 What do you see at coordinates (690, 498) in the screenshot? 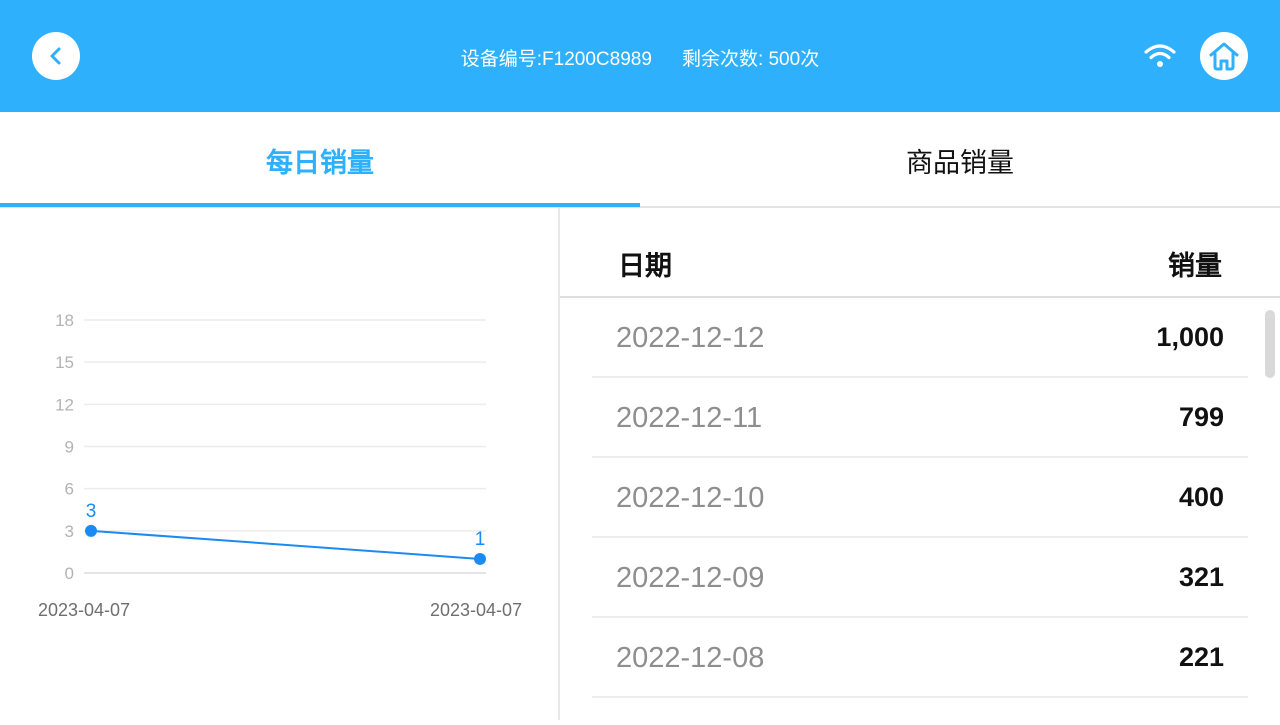
I see `row-date: 2022-12-10` at bounding box center [690, 498].